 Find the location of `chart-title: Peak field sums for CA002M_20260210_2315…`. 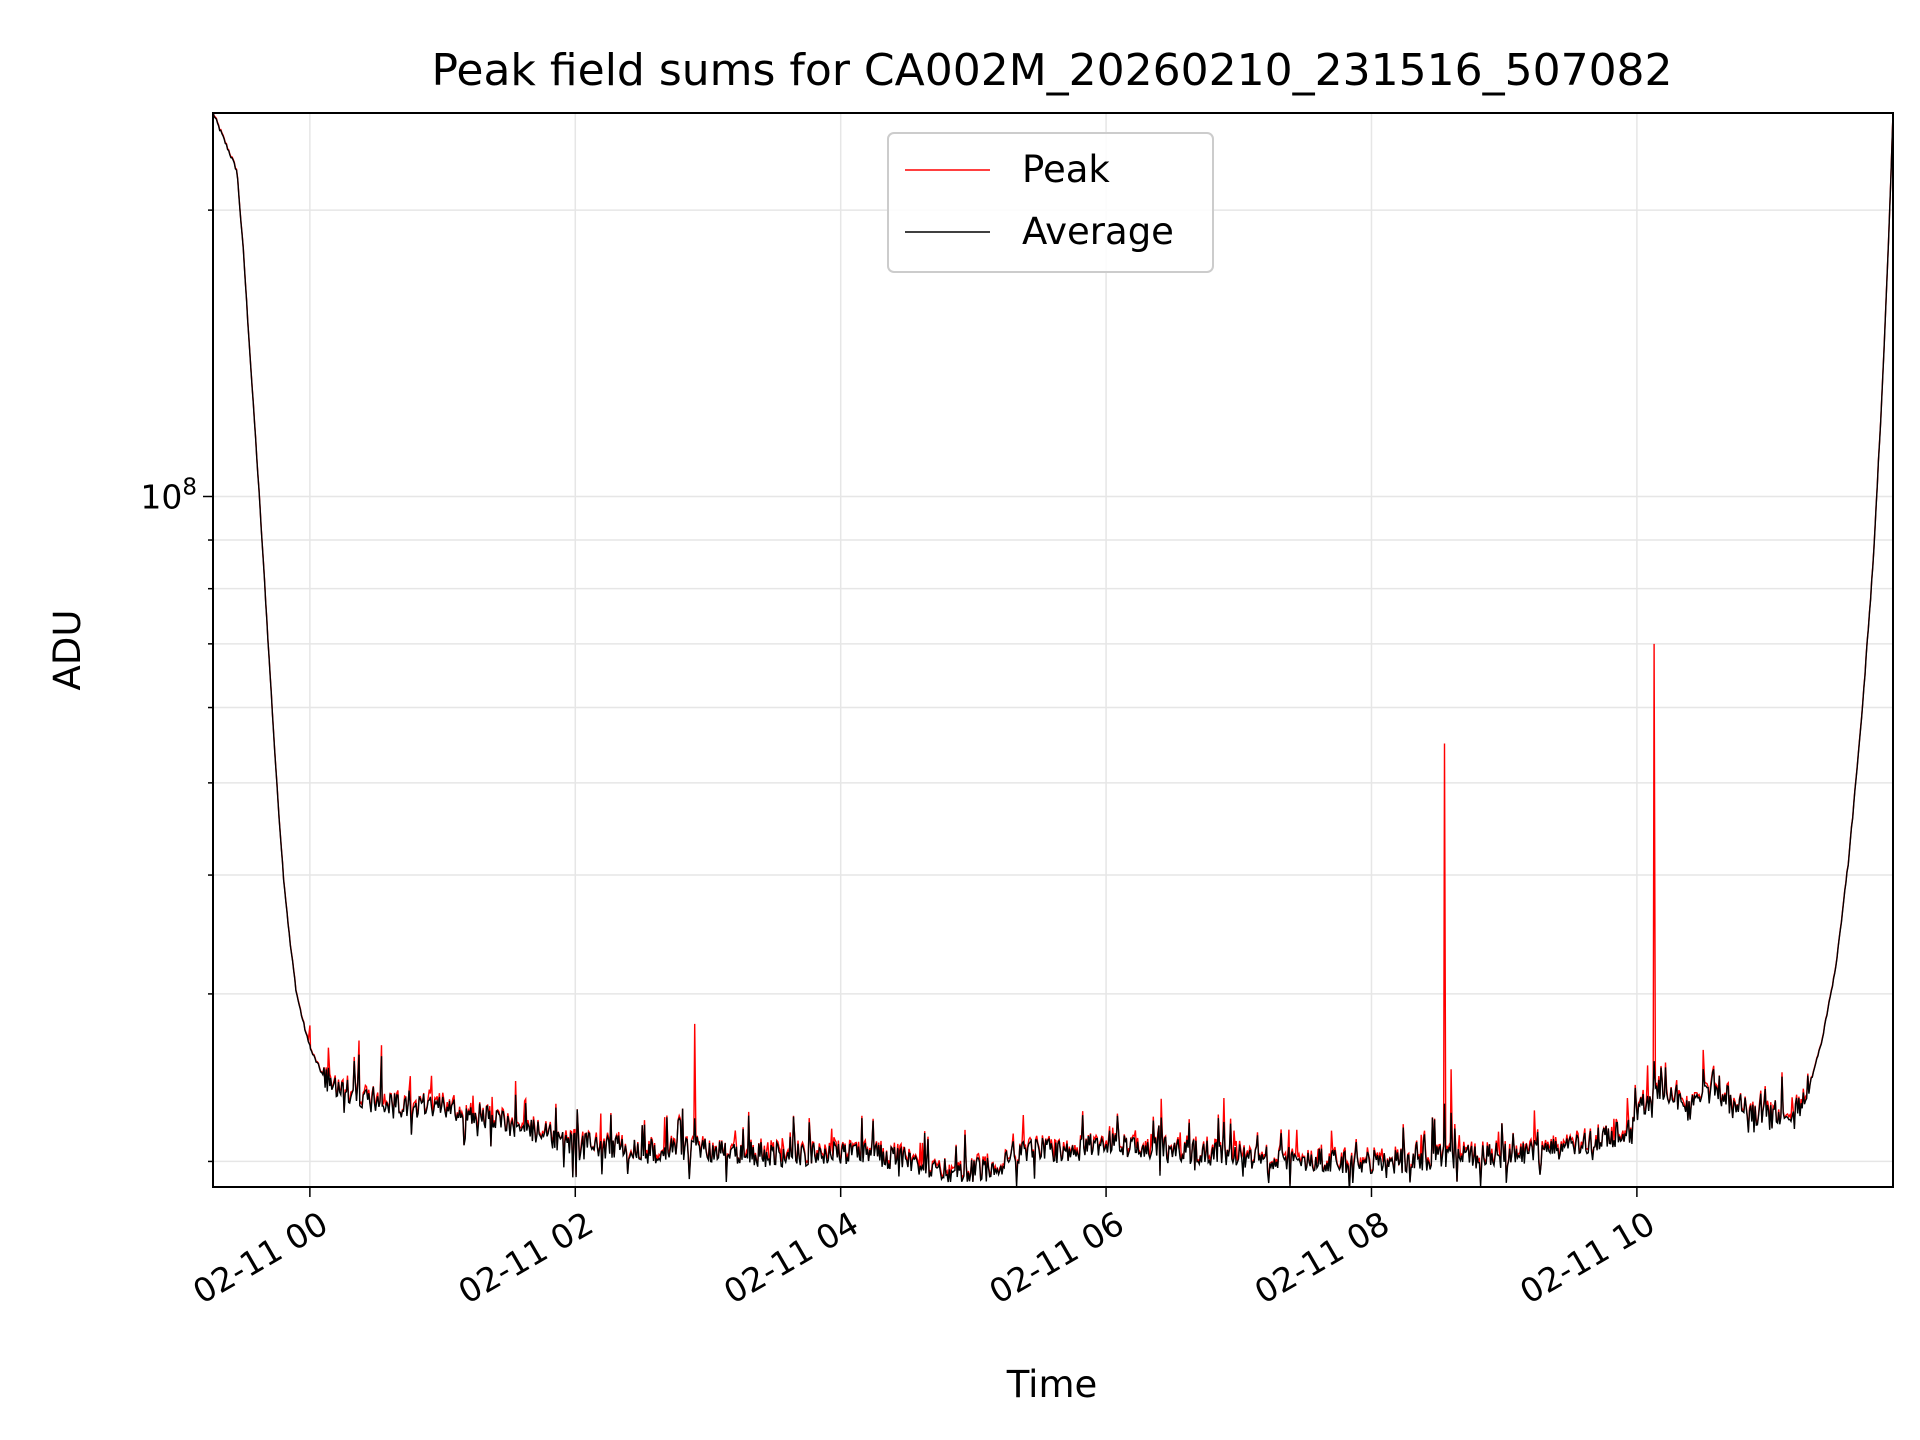

chart-title: Peak field sums for CA002M_20260210_2315… is located at coordinates (1051, 70).